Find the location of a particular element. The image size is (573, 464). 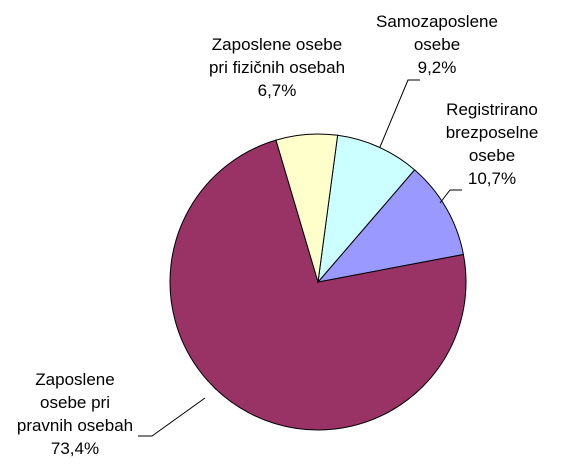

category-label: Samozaposlene osebe is located at coordinates (437, 33).